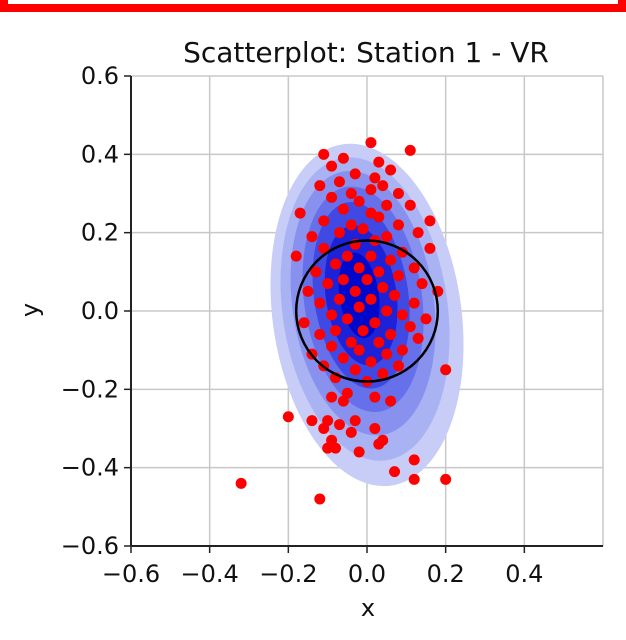 This screenshot has width=626, height=640. What do you see at coordinates (131, 574) in the screenshot?
I see `x-tick-label: −0.6` at bounding box center [131, 574].